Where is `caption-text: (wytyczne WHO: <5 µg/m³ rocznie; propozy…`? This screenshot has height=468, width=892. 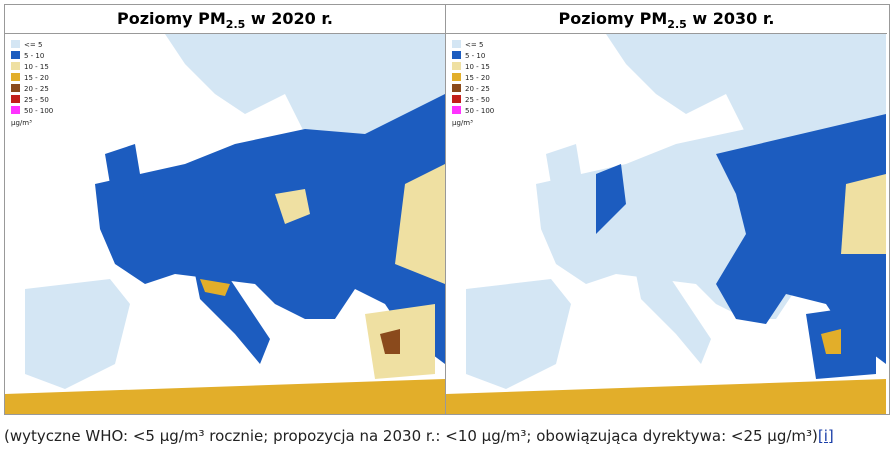 caption-text: (wytyczne WHO: <5 µg/m³ rocznie; propozy… is located at coordinates (411, 436).